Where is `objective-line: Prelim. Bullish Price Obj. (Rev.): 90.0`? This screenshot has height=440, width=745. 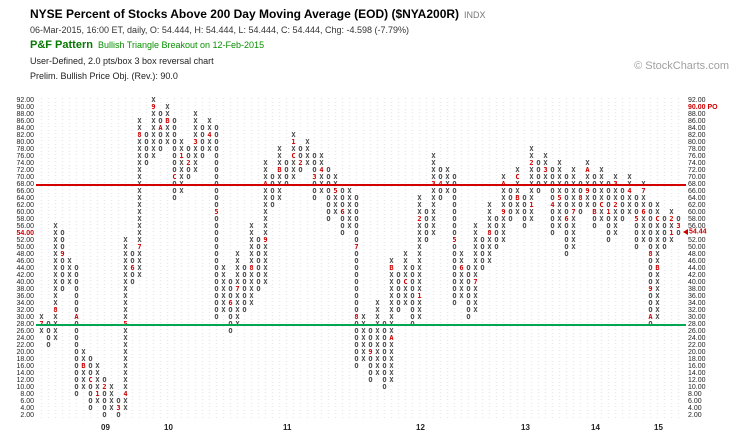
objective-line: Prelim. Bullish Price Obj. (Rev.): 90.0 is located at coordinates (104, 76).